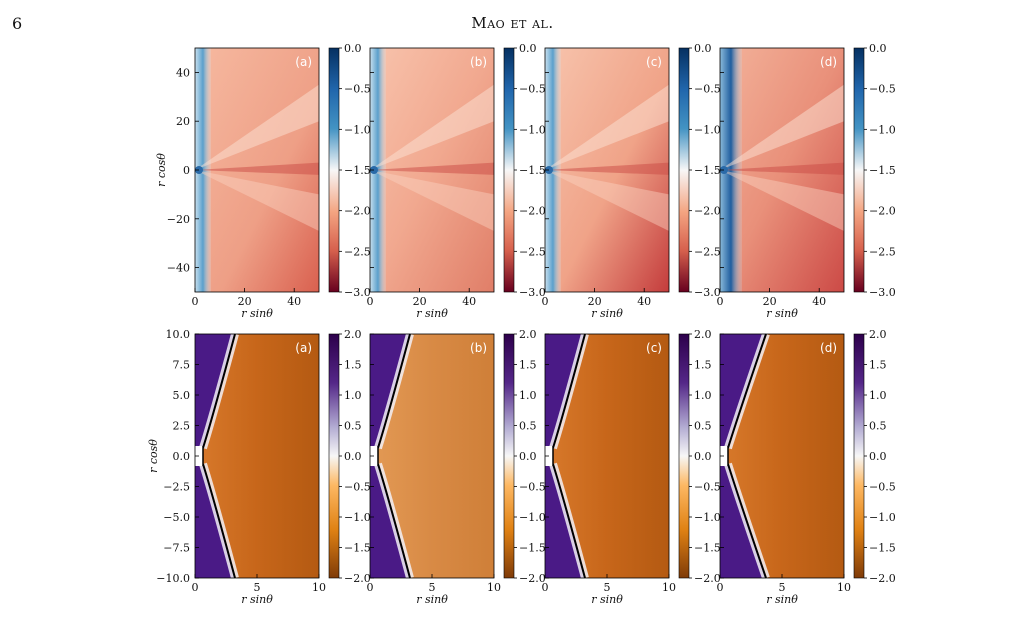 This screenshot has width=1025, height=624. What do you see at coordinates (176, 487) in the screenshot?
I see `y-tick-label: −2.5` at bounding box center [176, 487].